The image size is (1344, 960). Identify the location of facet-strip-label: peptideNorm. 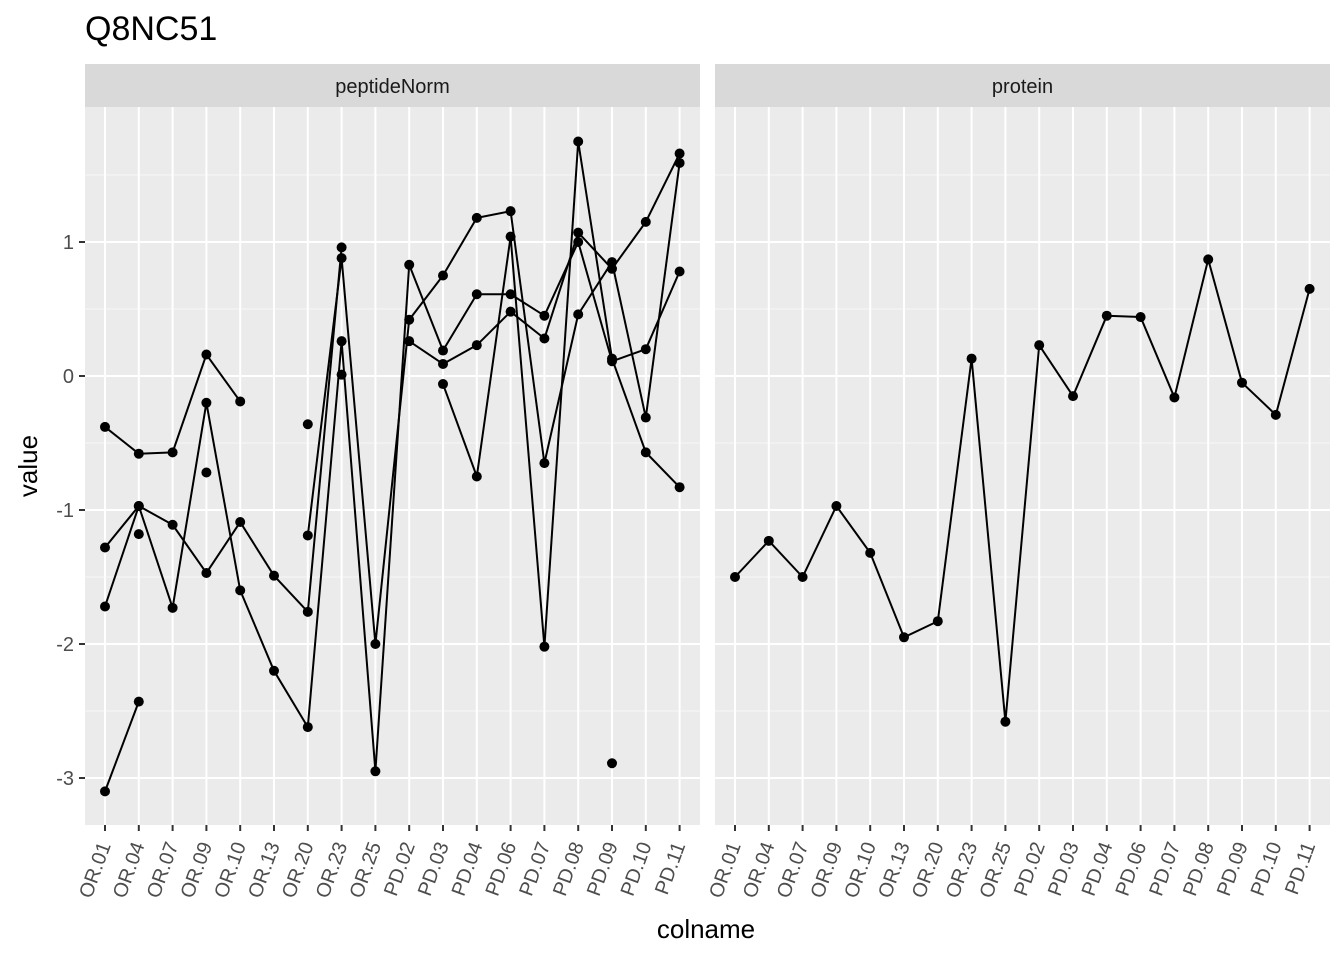
(392, 87).